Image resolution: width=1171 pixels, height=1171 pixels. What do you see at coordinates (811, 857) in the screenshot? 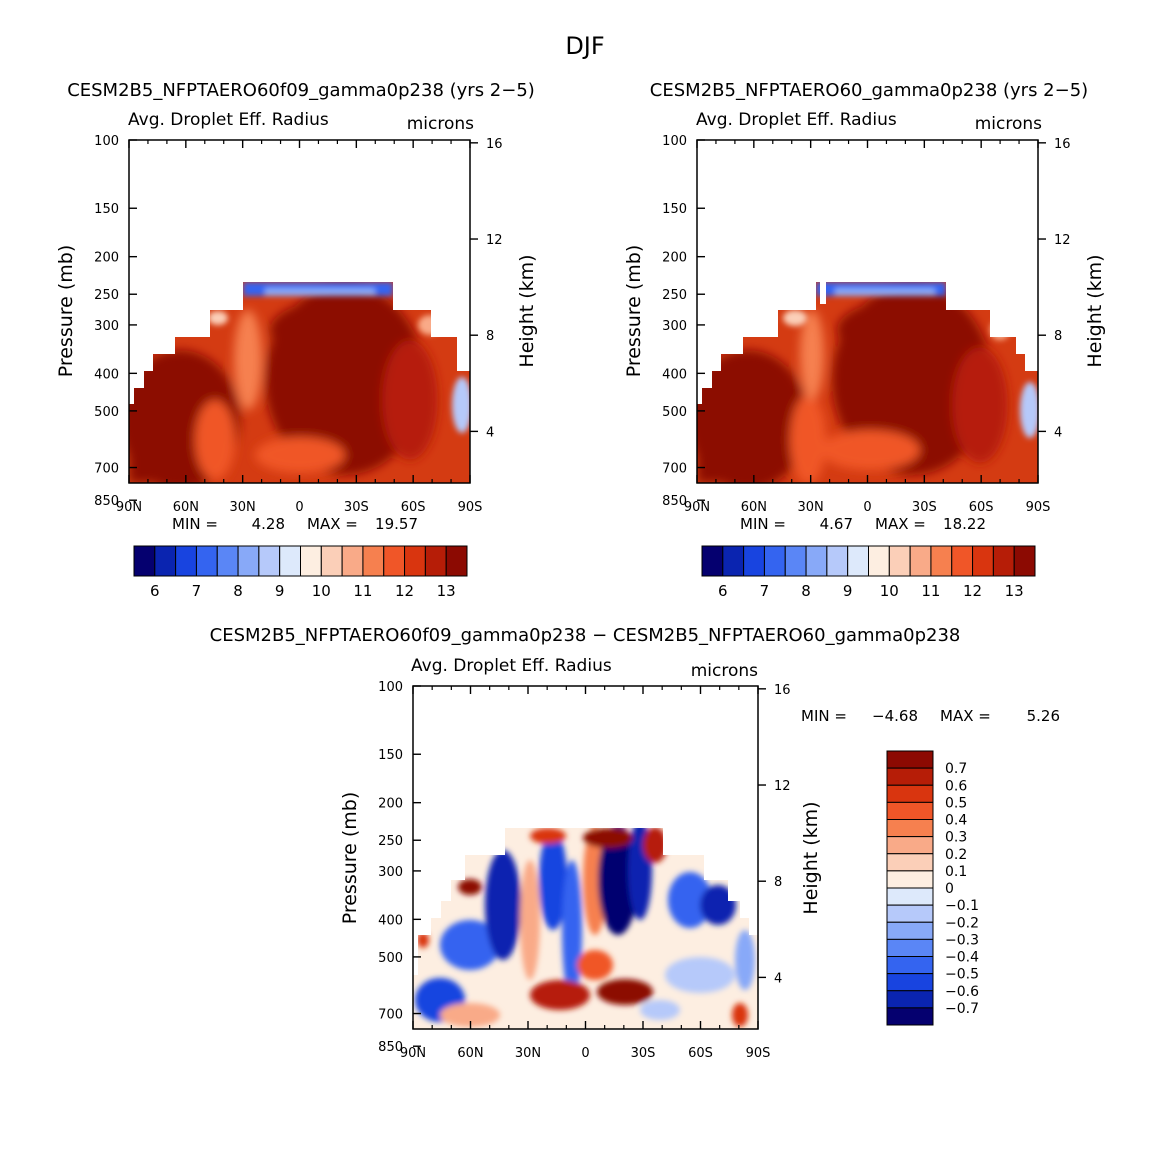
I see `panel-3-ylabel-right: Height (km)` at bounding box center [811, 857].